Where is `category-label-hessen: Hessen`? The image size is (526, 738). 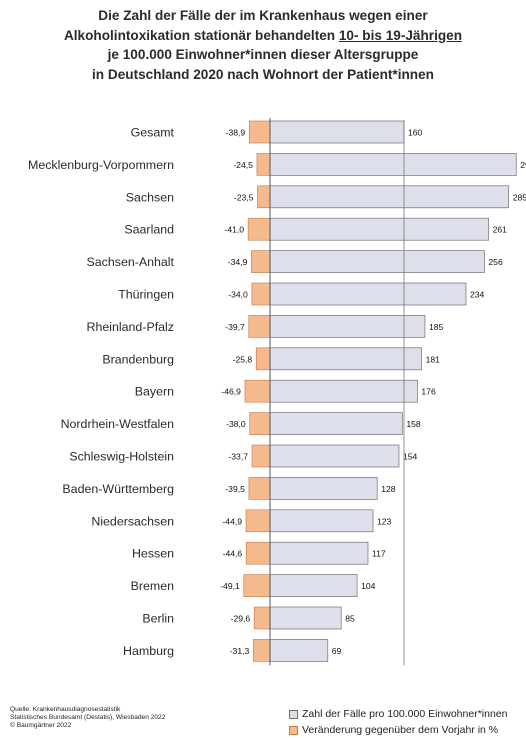
category-label-hessen: Hessen is located at coordinates (153, 554).